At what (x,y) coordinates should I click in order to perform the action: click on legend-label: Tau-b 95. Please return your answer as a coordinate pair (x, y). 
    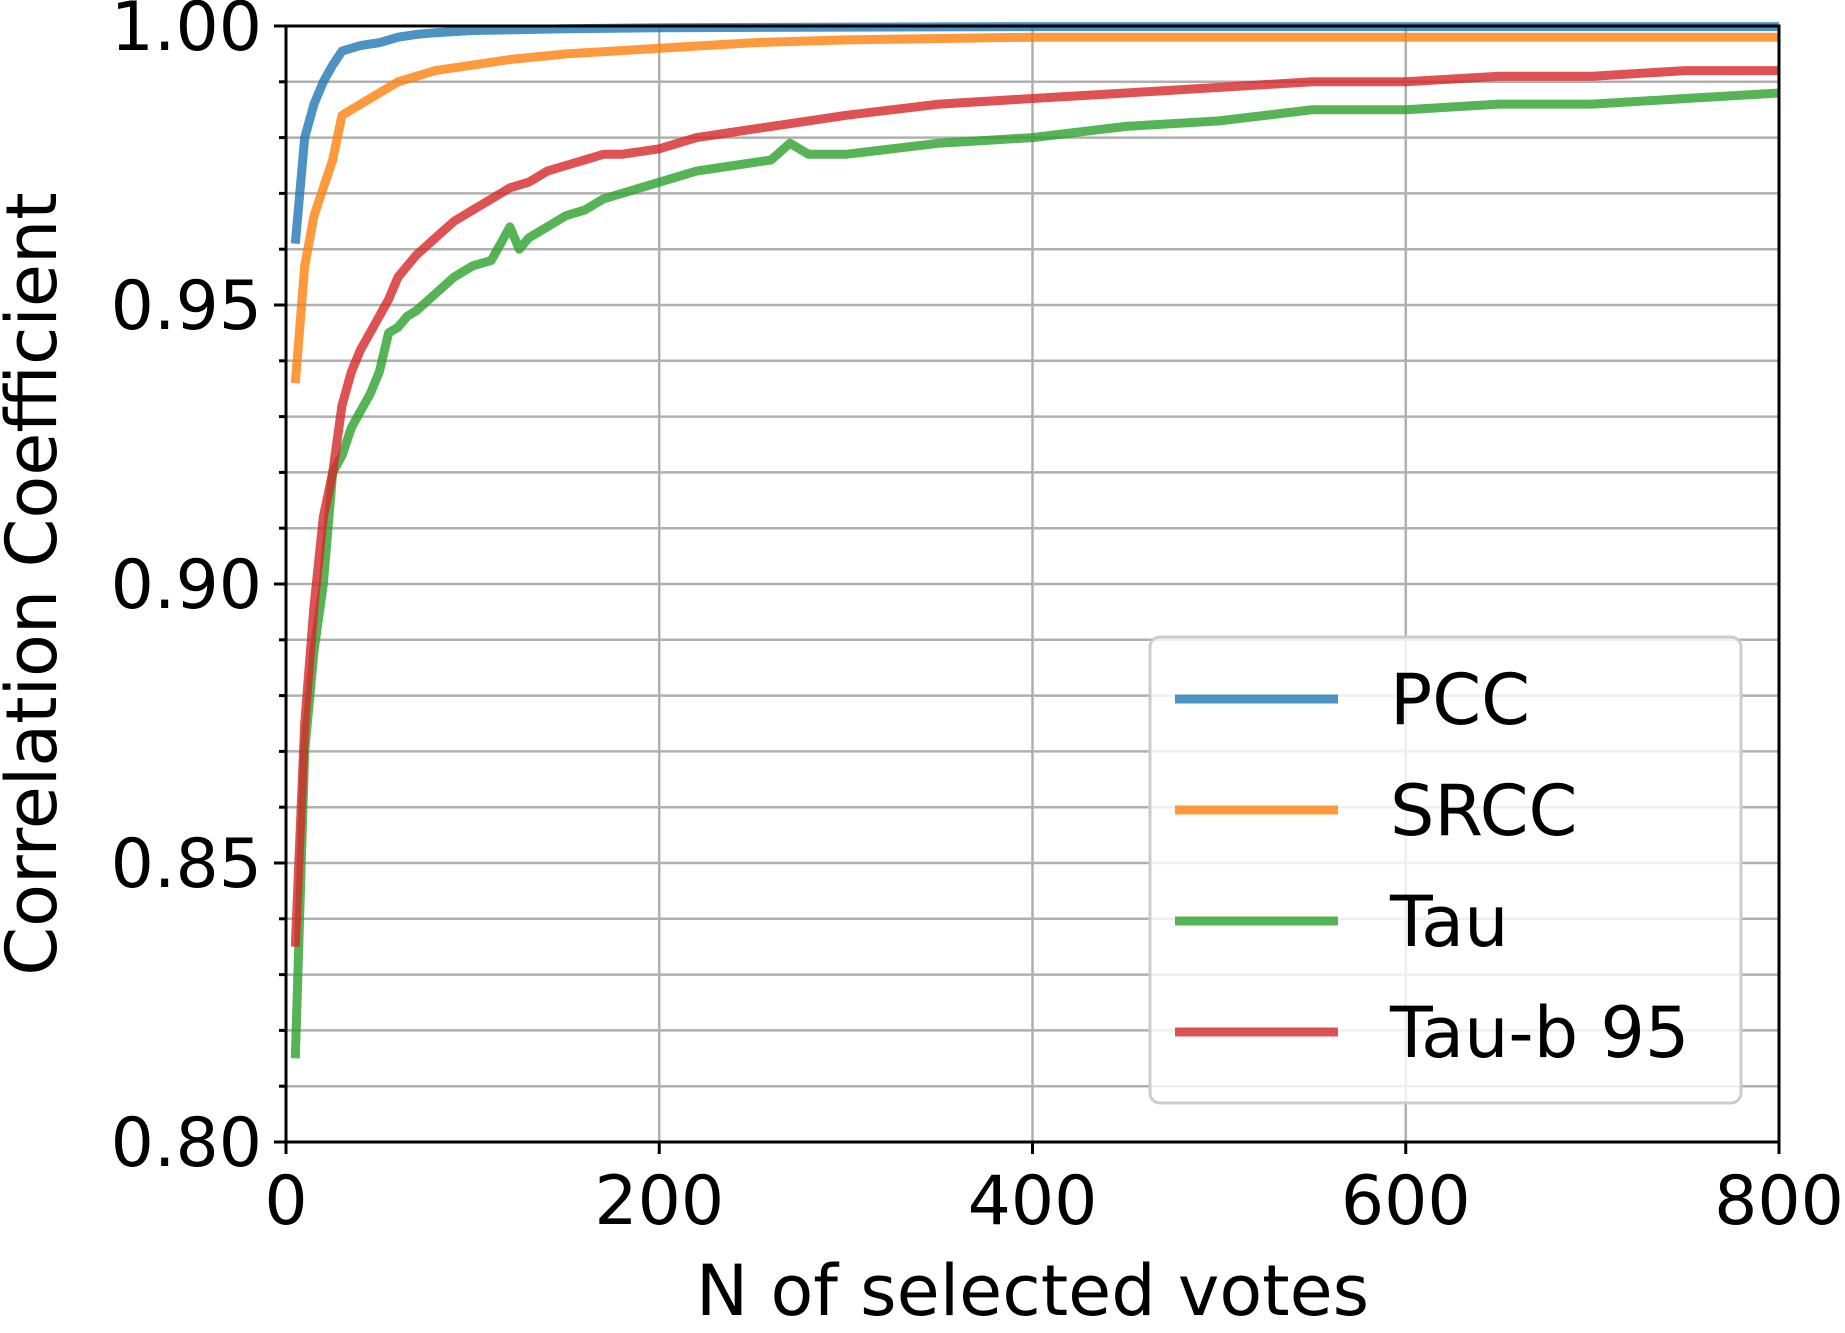
    Looking at the image, I should click on (1539, 1033).